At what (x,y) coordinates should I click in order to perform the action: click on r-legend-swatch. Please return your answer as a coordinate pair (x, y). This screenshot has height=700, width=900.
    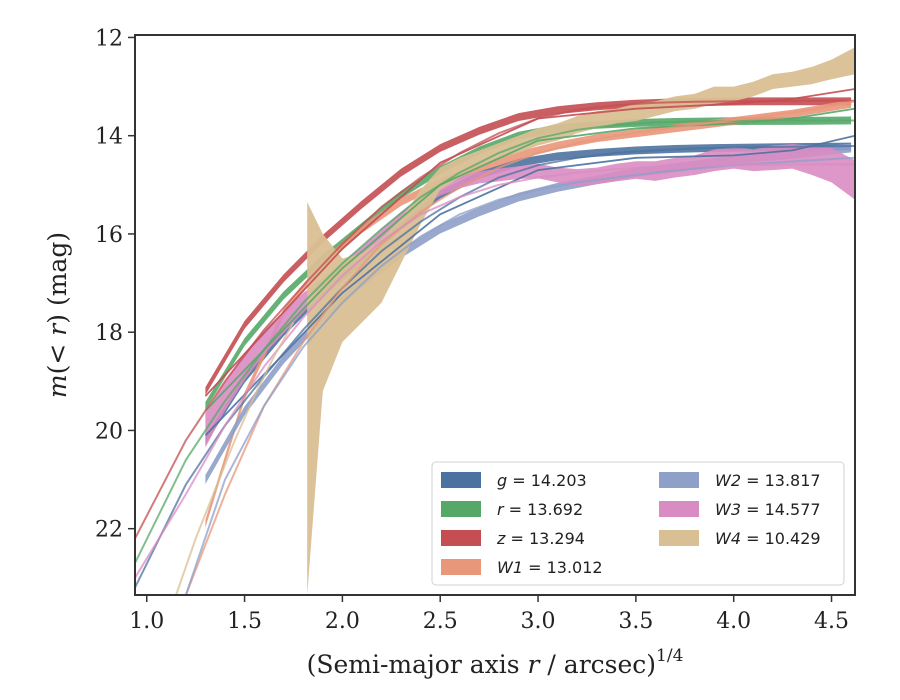
    Looking at the image, I should click on (461, 509).